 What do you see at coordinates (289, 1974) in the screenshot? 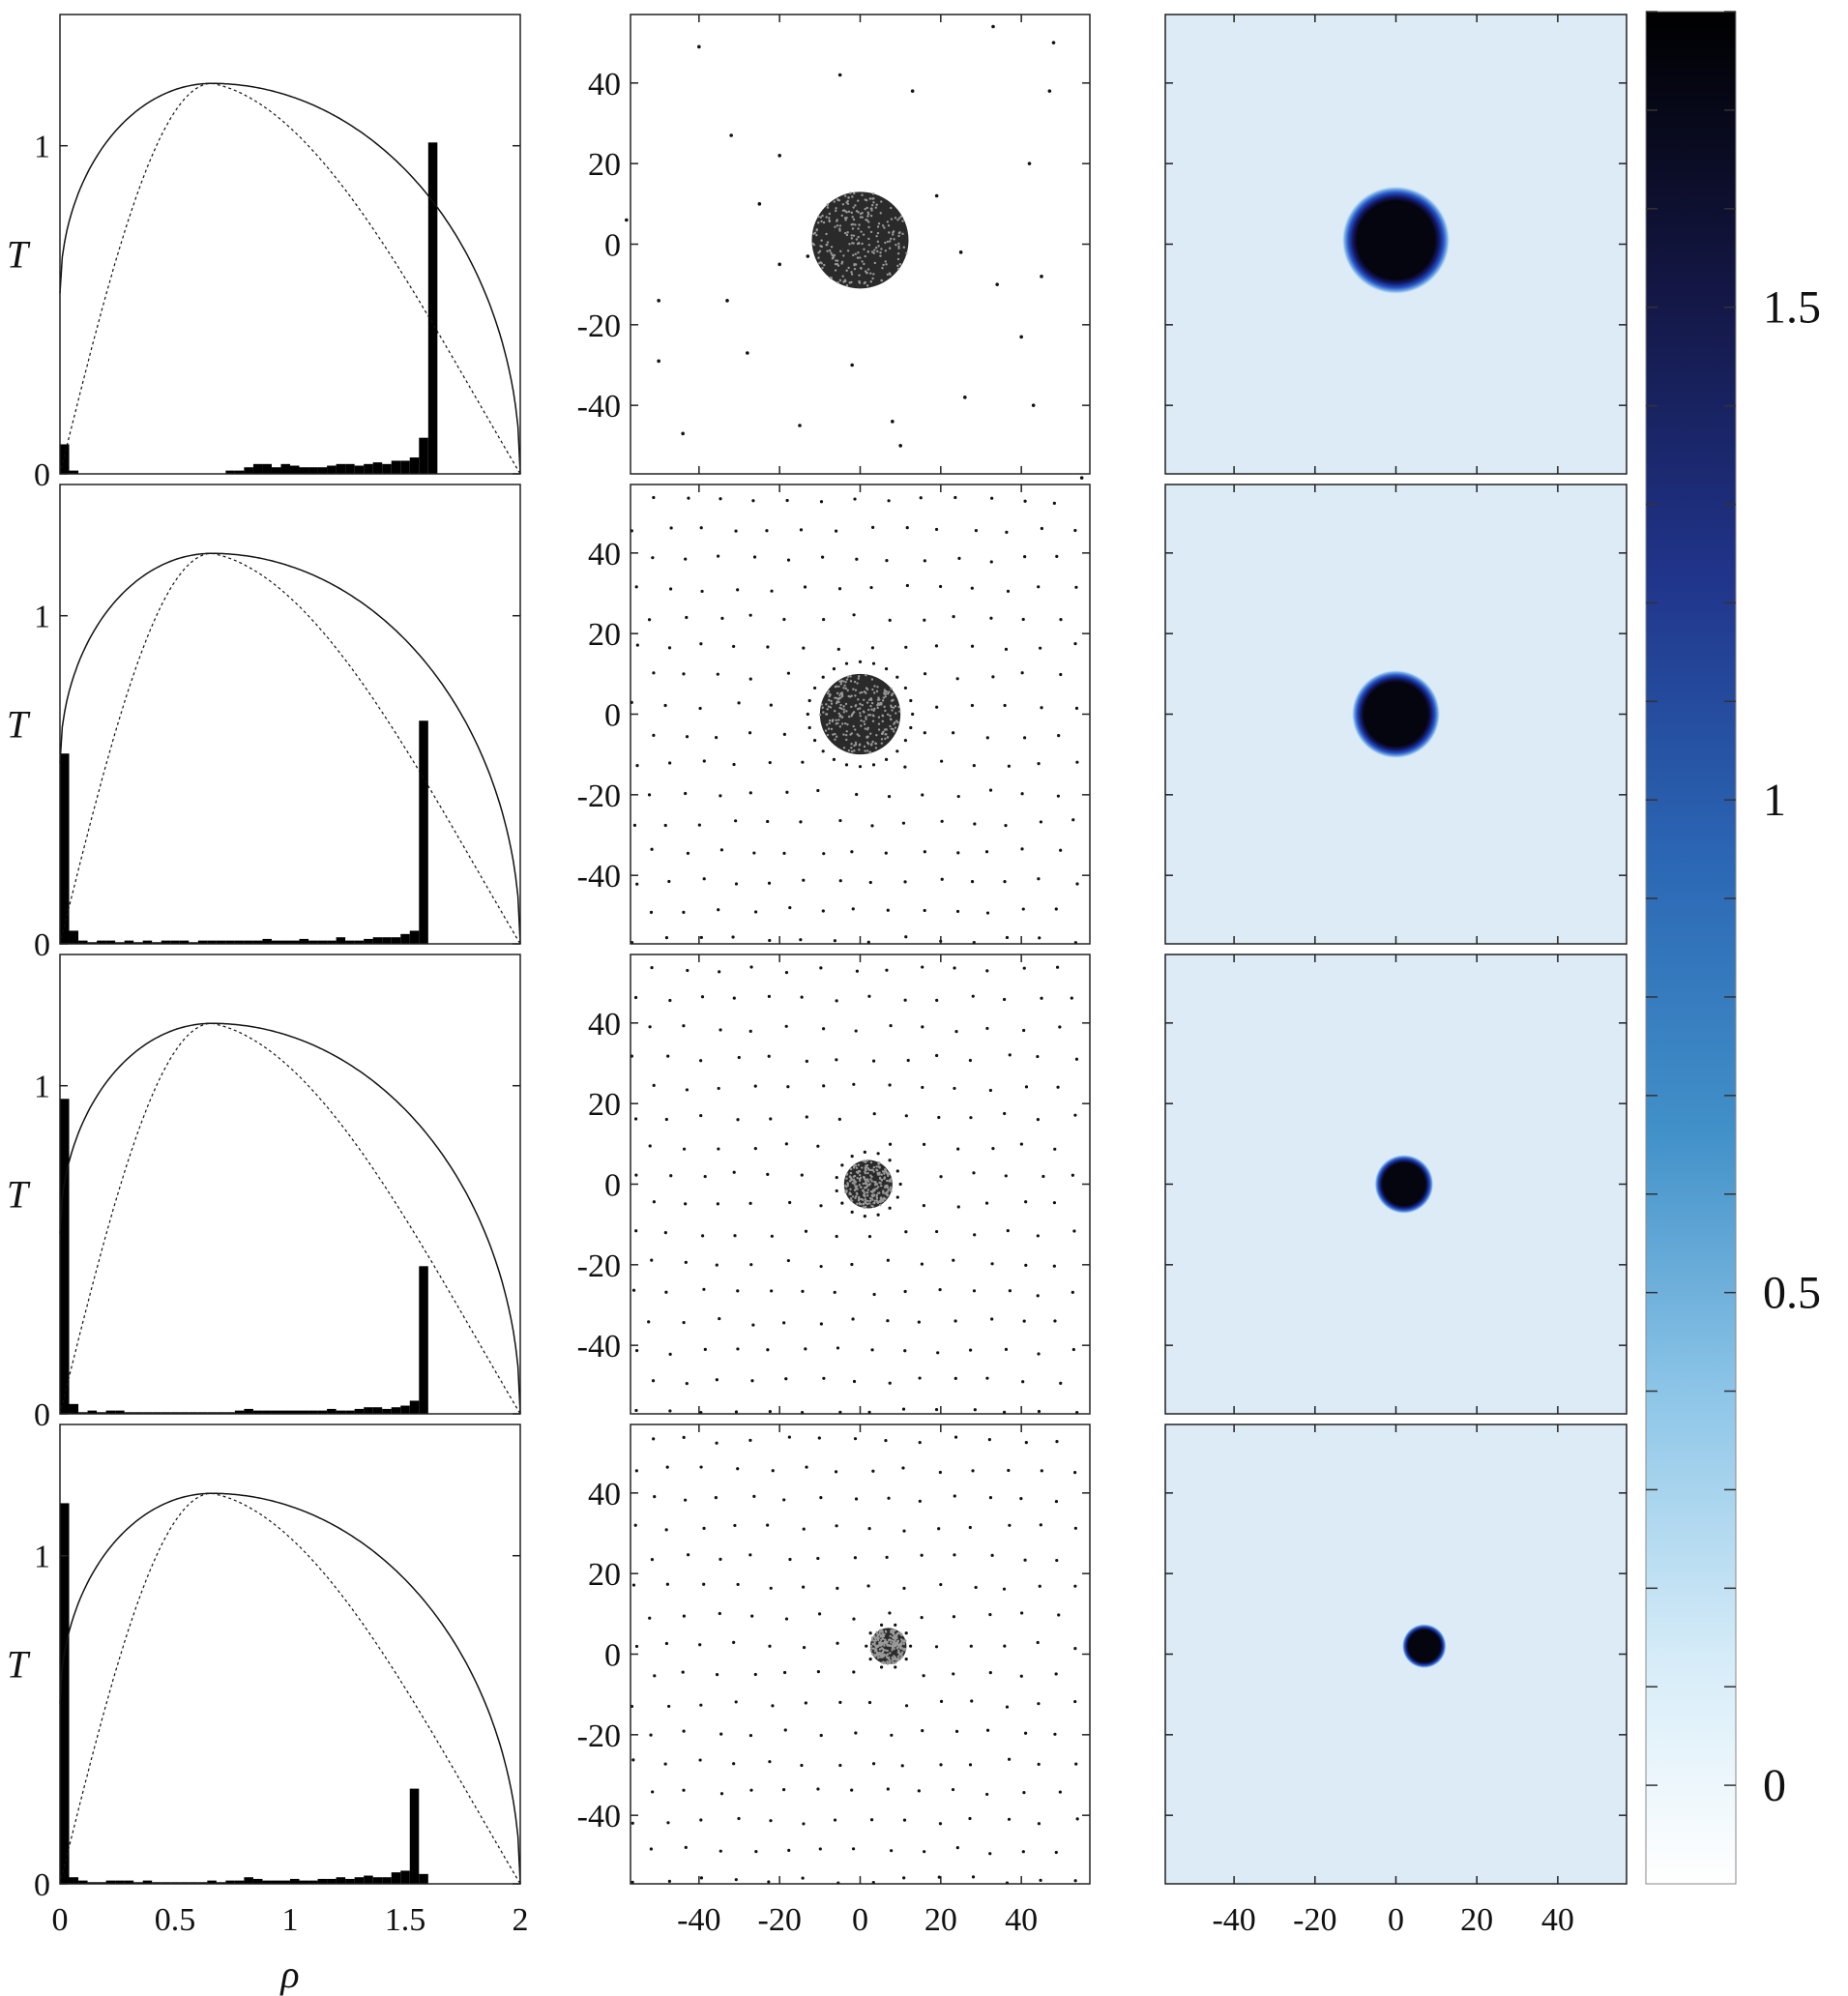
I see `x-axis-label-rho: ρ` at bounding box center [289, 1974].